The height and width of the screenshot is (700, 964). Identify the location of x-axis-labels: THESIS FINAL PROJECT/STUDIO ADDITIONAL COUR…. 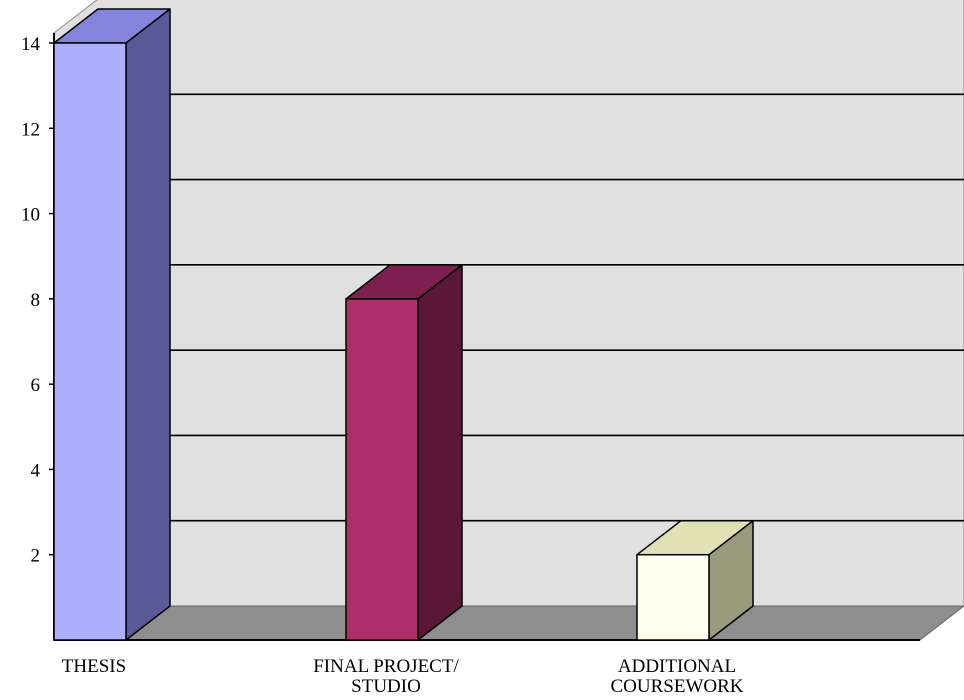
(403, 676).